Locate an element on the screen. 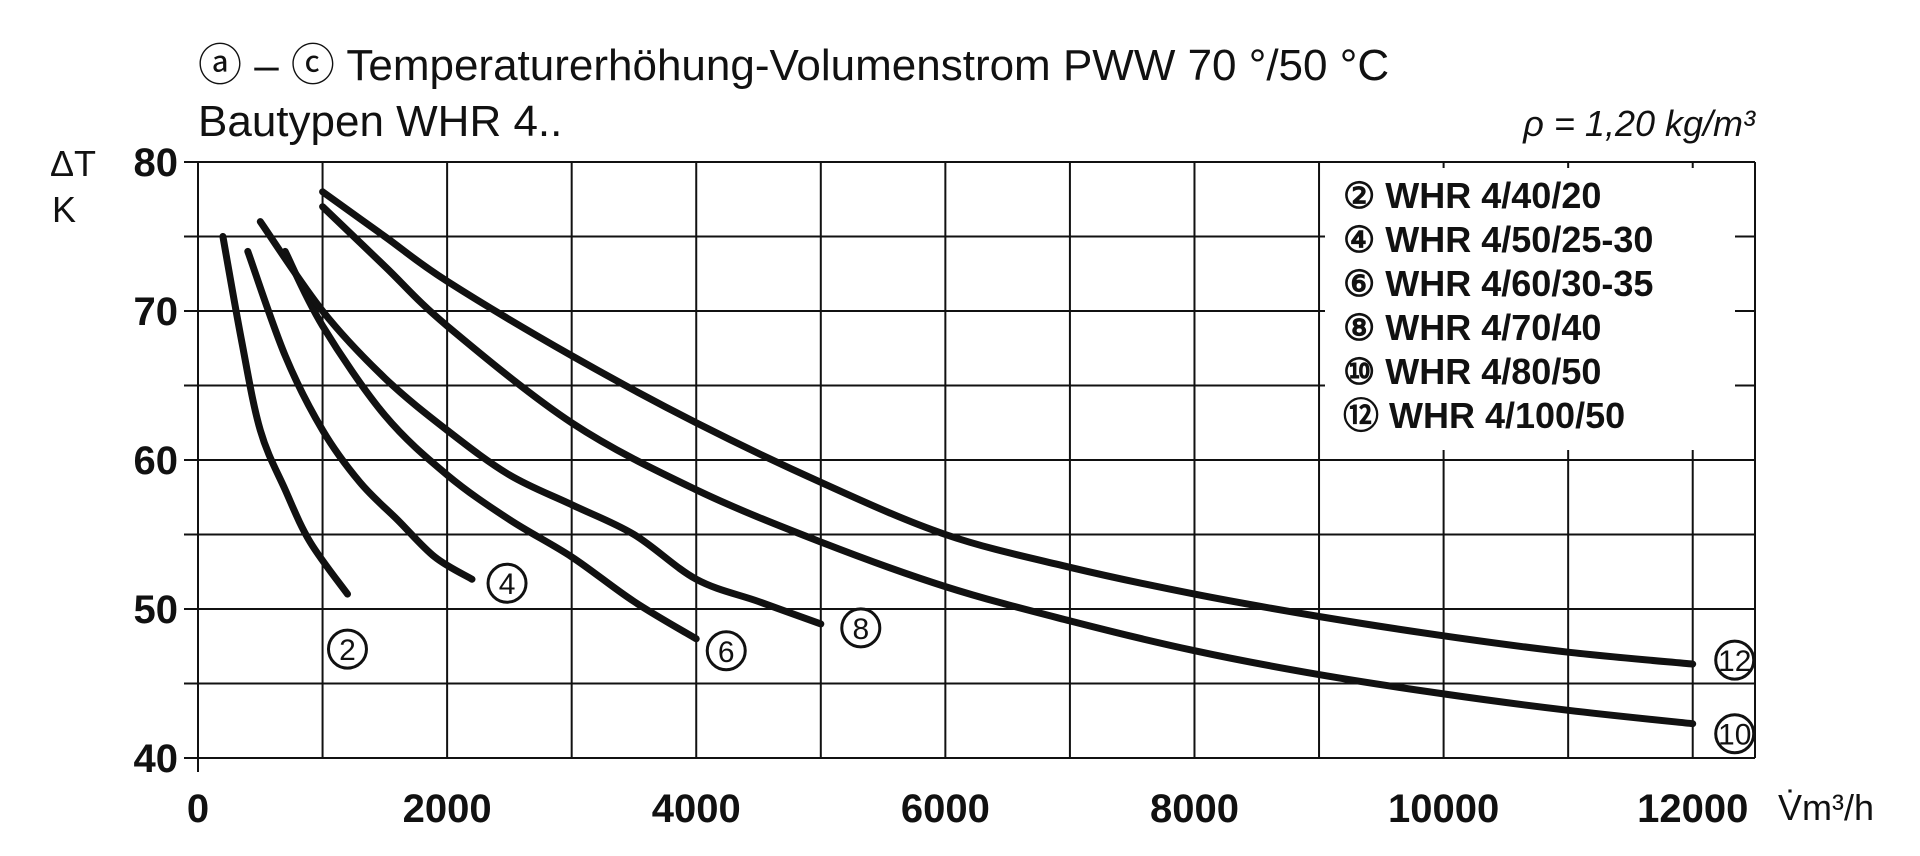 Image resolution: width=1920 pixels, height=856 pixels. series-end-marker: 4 is located at coordinates (507, 584).